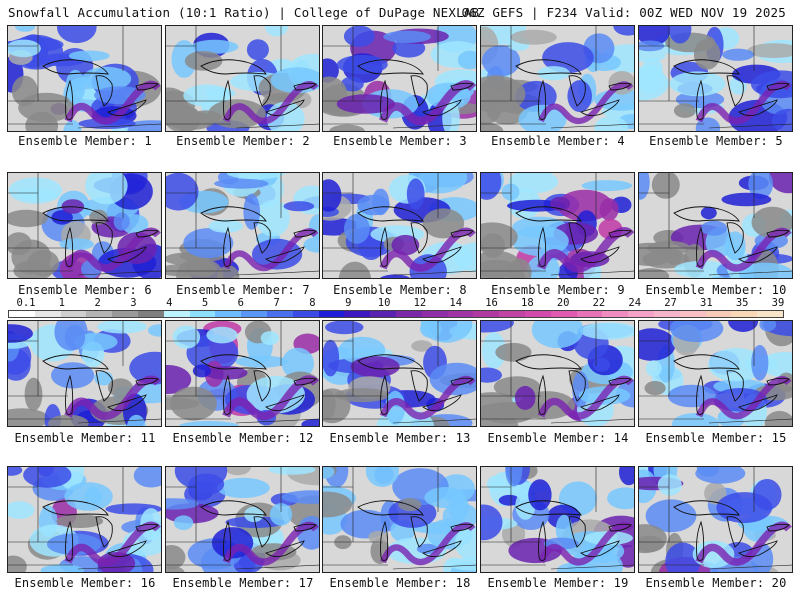 This screenshot has width=800, height=600. Describe the element at coordinates (635, 303) in the screenshot. I see `colorbar-tick-label: 24` at that location.